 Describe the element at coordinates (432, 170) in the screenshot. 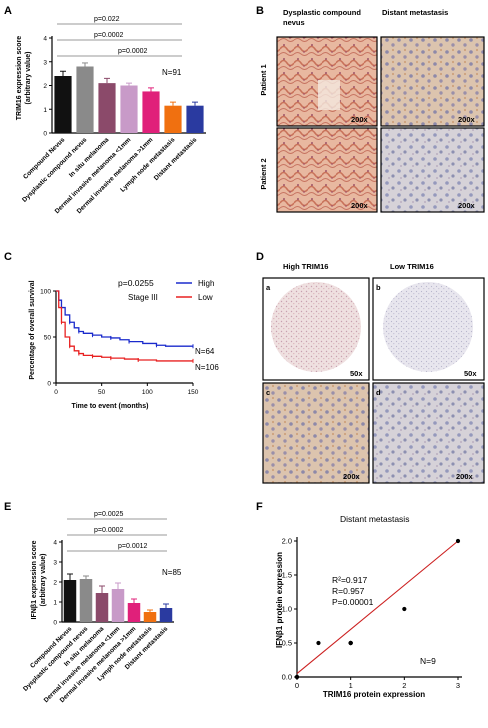

I see `micrograph-b-4: 200x` at that location.